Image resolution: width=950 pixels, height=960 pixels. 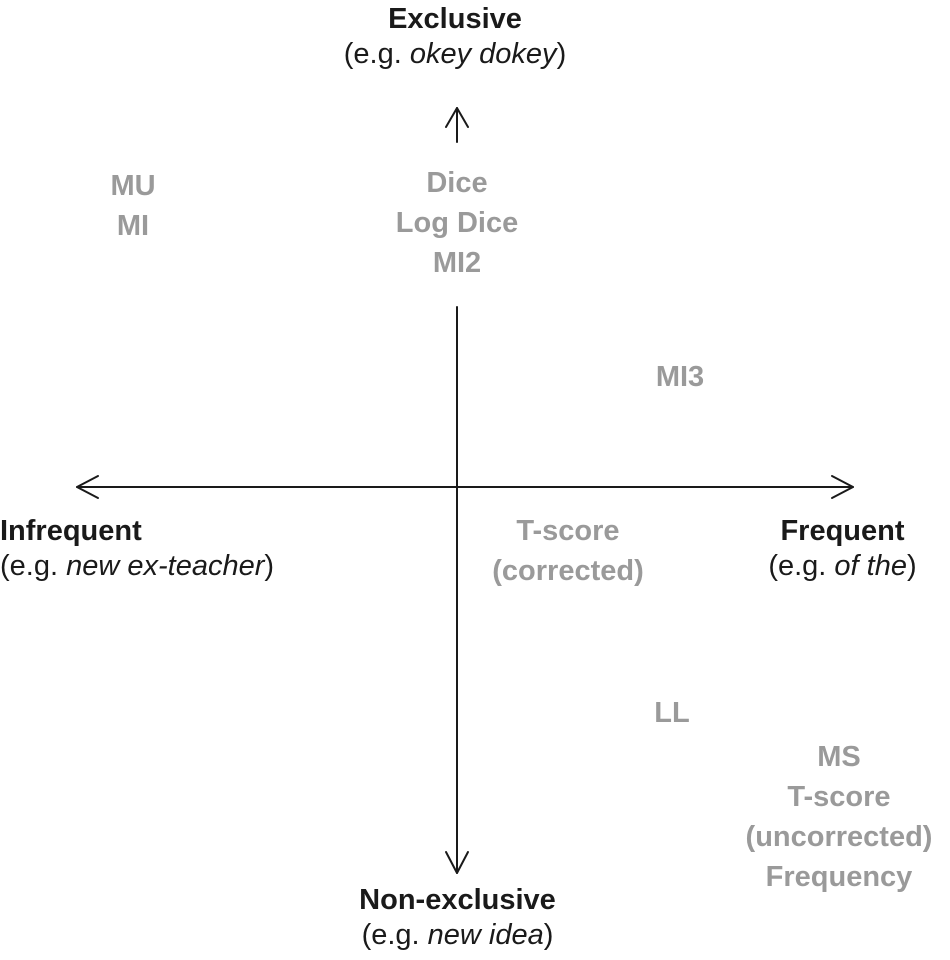 I want to click on right-arrowhead, so click(x=842, y=487).